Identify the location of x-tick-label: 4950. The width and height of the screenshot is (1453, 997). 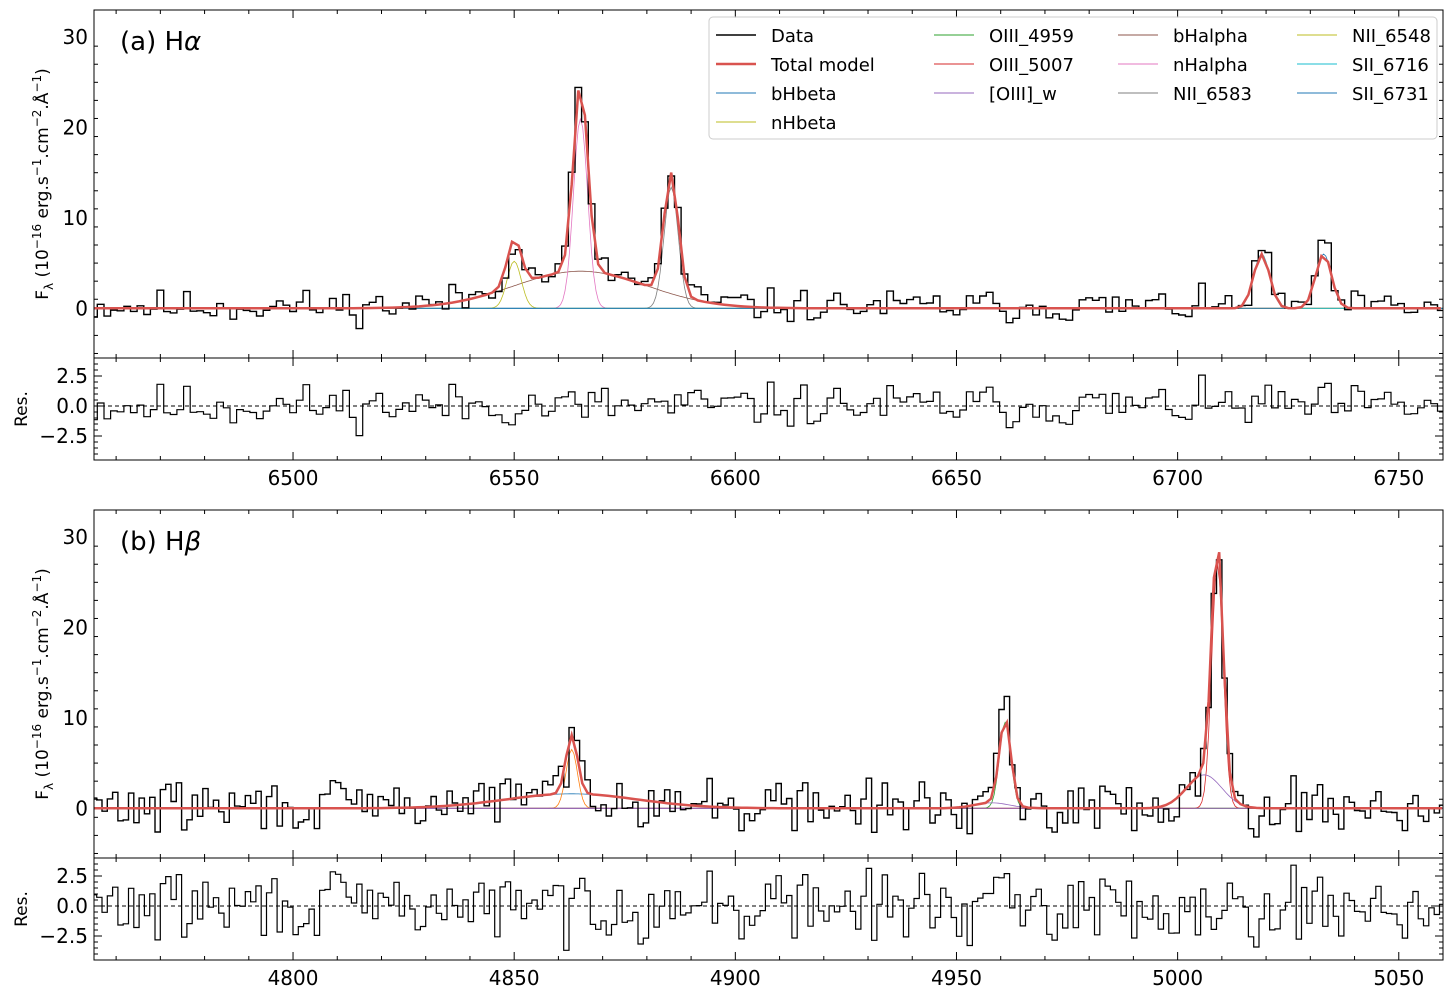
(956, 978).